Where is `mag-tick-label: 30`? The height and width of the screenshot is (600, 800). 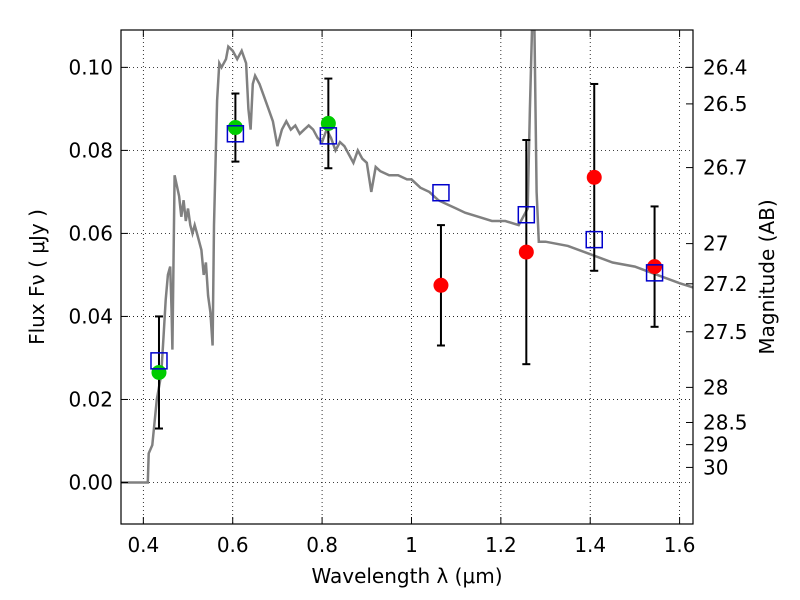 mag-tick-label: 30 is located at coordinates (715, 467).